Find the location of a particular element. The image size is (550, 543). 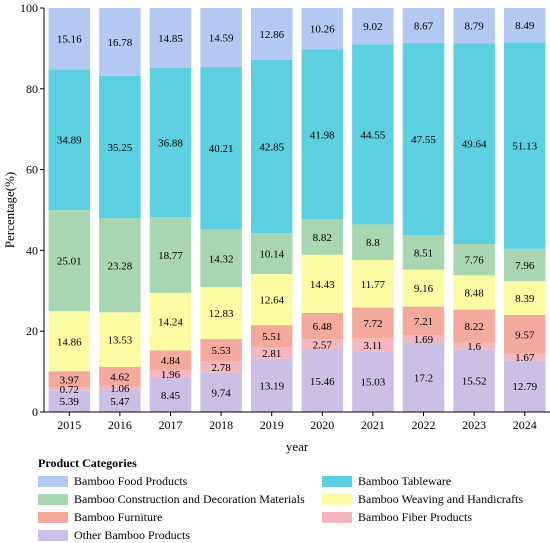

data-label-bamboo-tableware-2022: 47.55 is located at coordinates (423, 140).